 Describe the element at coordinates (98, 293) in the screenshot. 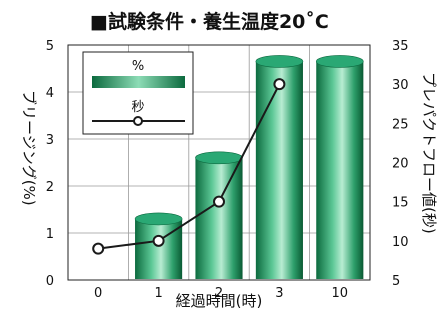

I see `tick-label-x: 0` at that location.